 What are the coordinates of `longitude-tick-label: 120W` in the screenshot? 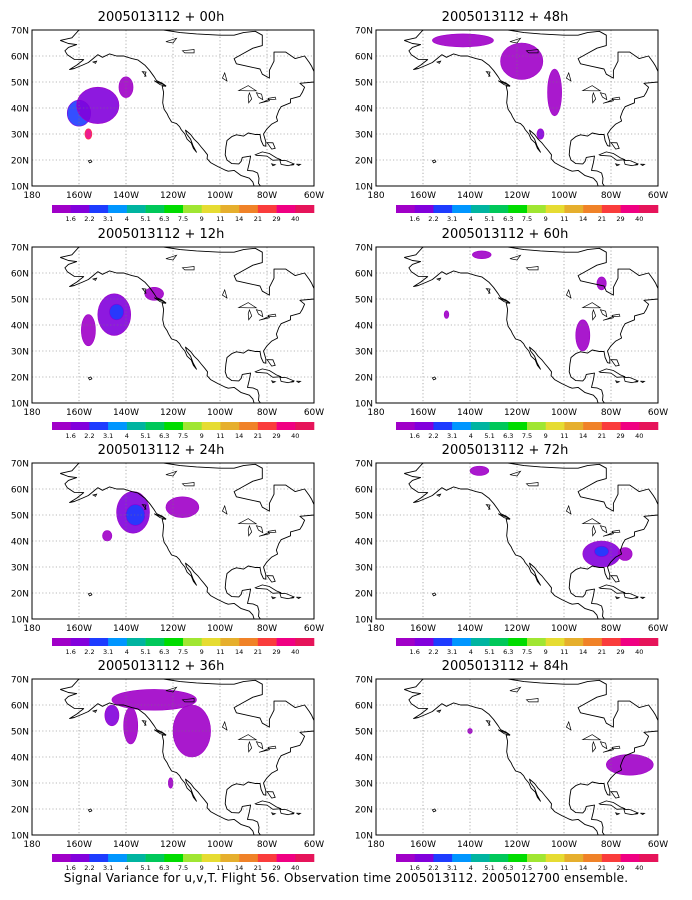 It's located at (173, 845).